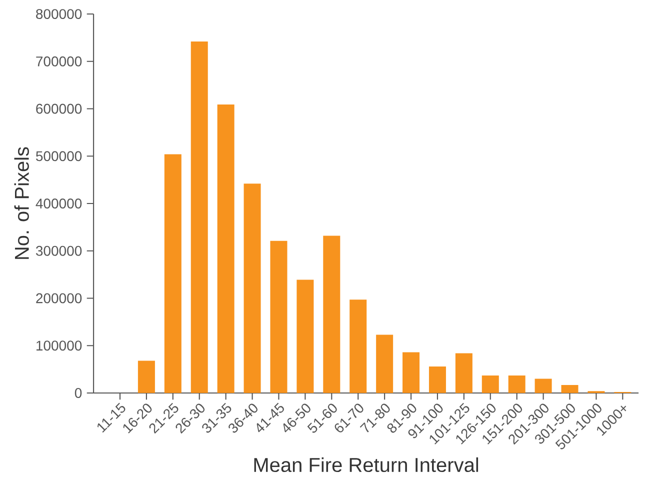 The width and height of the screenshot is (668, 490). Describe the element at coordinates (59, 14) in the screenshot. I see `y-tick-label: 800000` at that location.